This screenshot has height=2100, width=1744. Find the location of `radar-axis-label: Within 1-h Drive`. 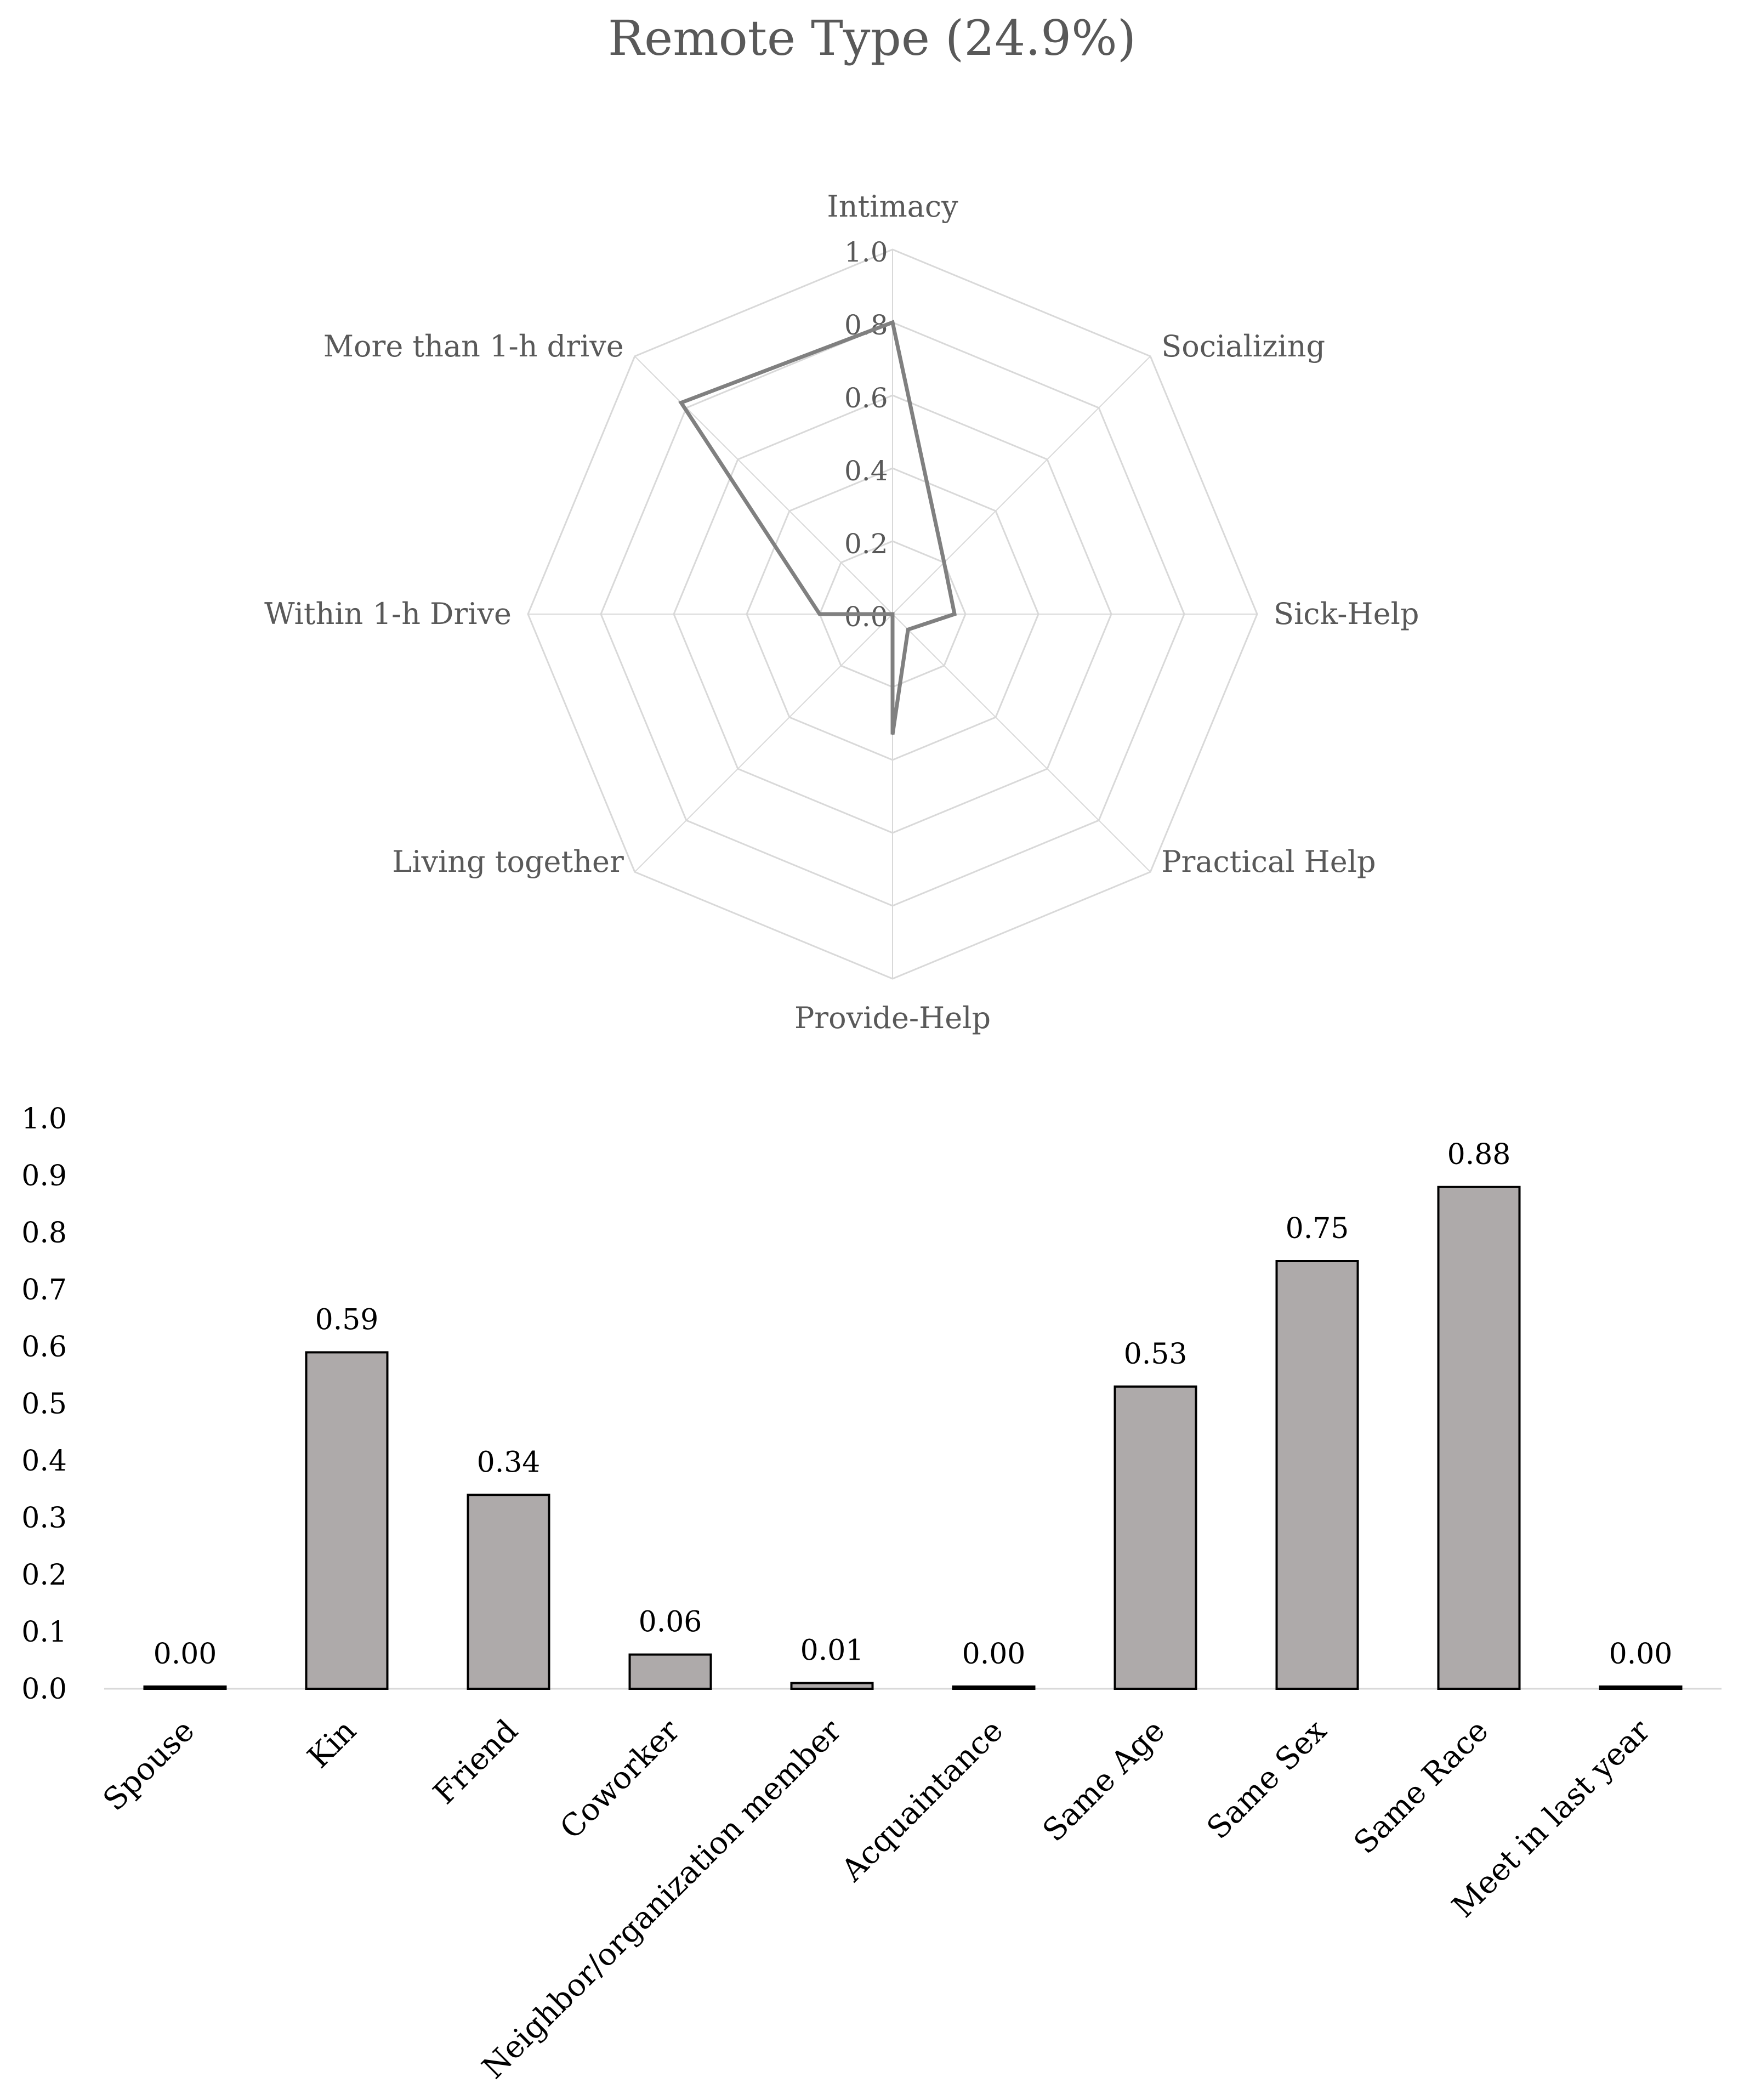

radar-axis-label: Within 1-h Drive is located at coordinates (388, 614).